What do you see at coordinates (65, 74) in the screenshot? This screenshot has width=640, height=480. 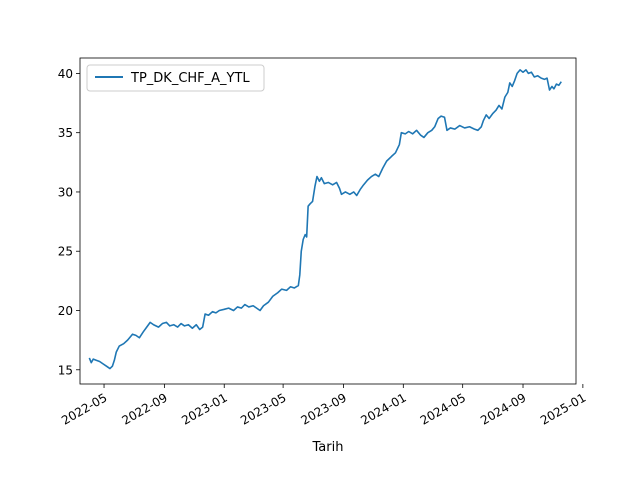 I see `y-tick-label: 40` at bounding box center [65, 74].